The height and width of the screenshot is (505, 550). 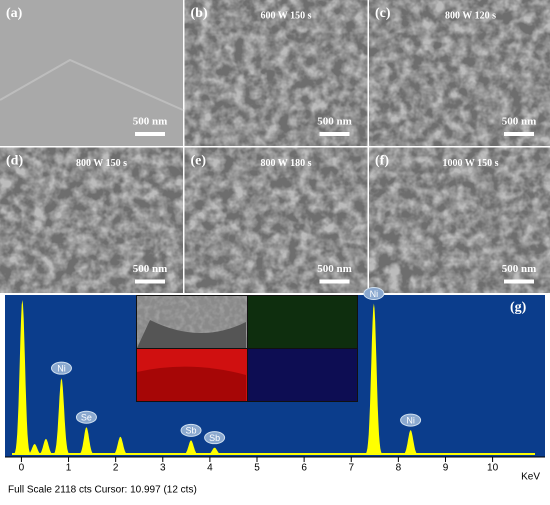 What do you see at coordinates (518, 307) in the screenshot?
I see `panel-label: (g)` at bounding box center [518, 307].